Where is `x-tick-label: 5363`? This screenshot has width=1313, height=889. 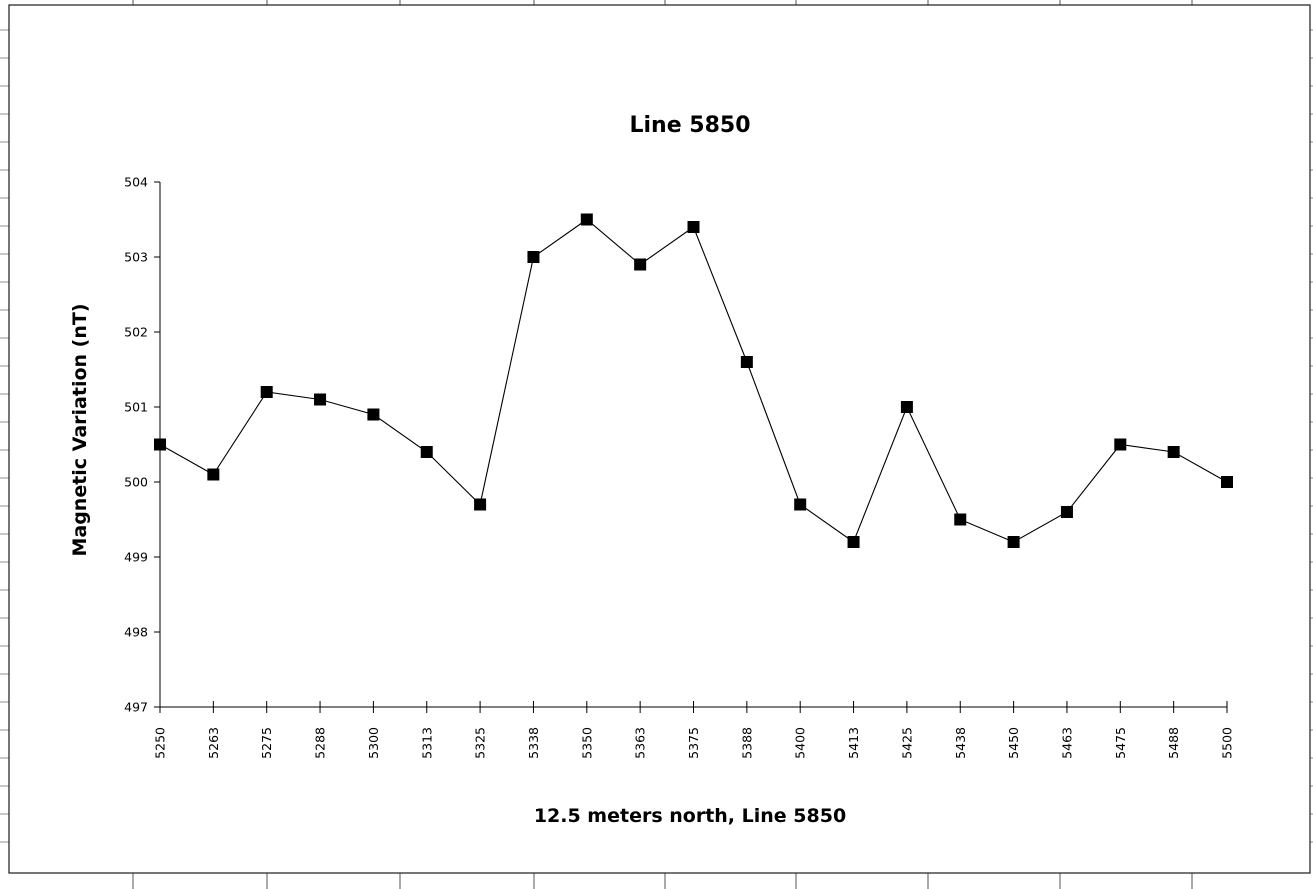
x-tick-label: 5363 is located at coordinates (640, 743).